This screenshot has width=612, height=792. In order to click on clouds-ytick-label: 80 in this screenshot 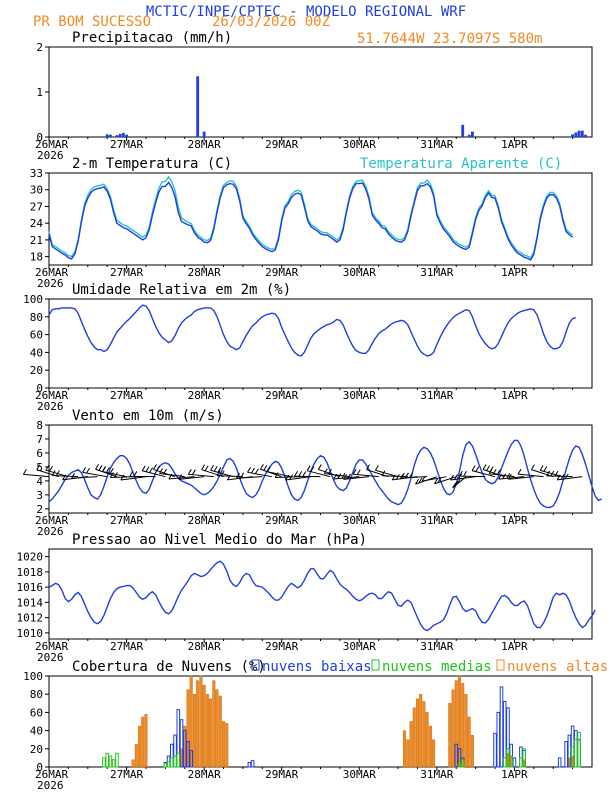, I will do `click(36, 694)`.